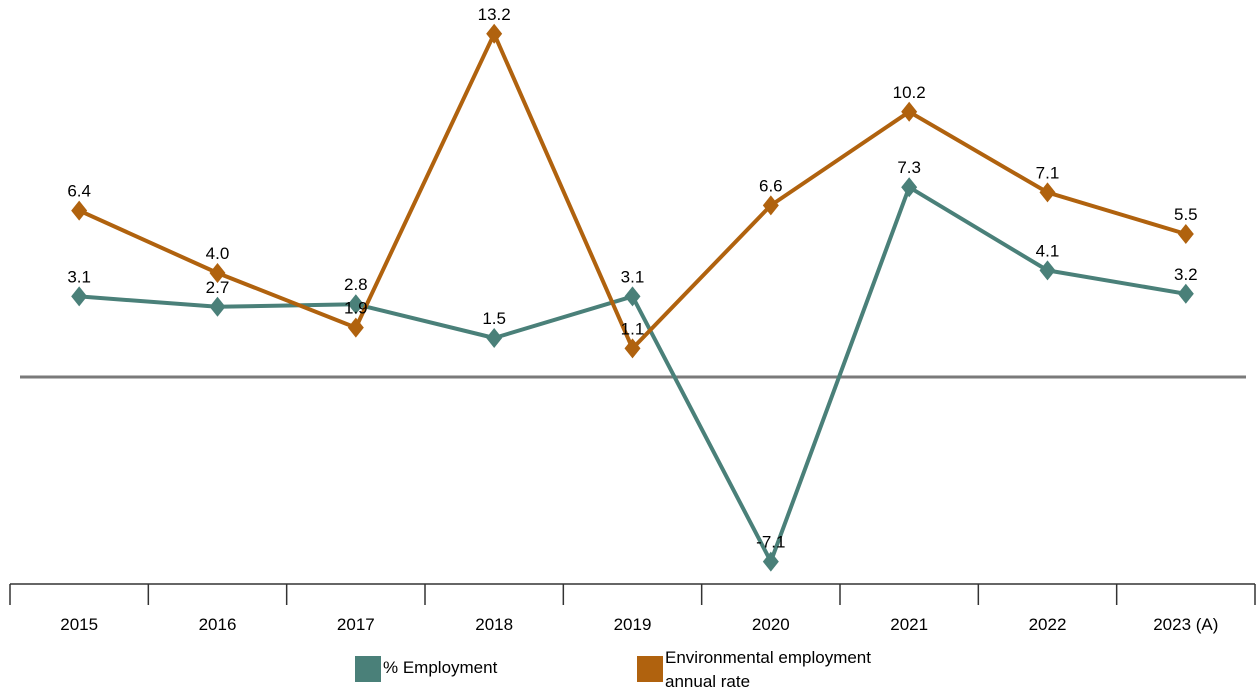 The width and height of the screenshot is (1257, 694). I want to click on data-label: 5.5, so click(1186, 214).